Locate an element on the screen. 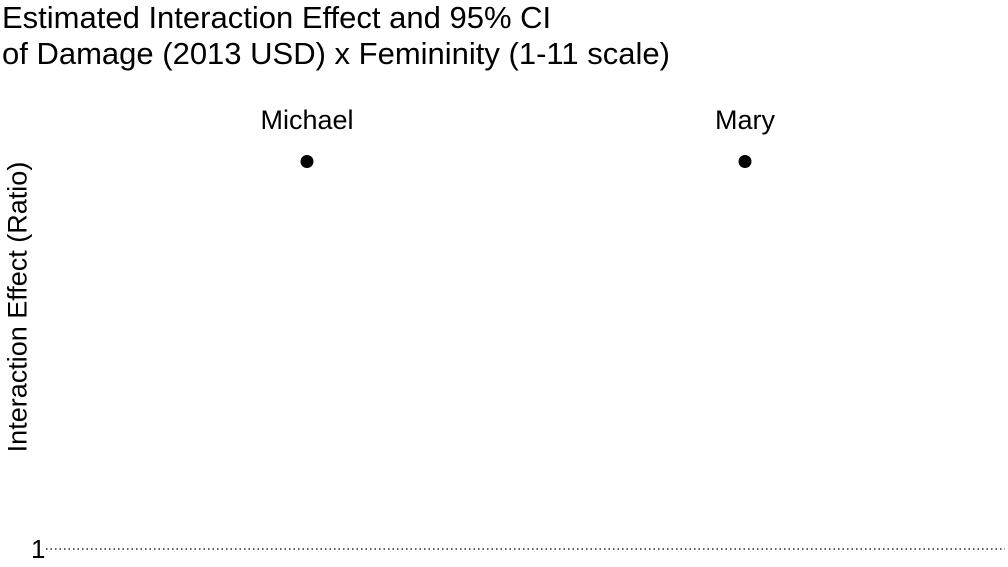 This screenshot has height=567, width=1008. estimate-point-mary is located at coordinates (745, 161).